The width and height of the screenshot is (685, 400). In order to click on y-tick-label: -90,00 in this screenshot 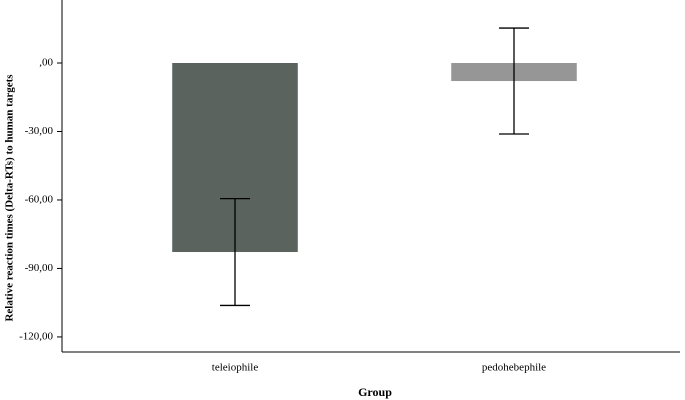, I will do `click(39, 268)`.